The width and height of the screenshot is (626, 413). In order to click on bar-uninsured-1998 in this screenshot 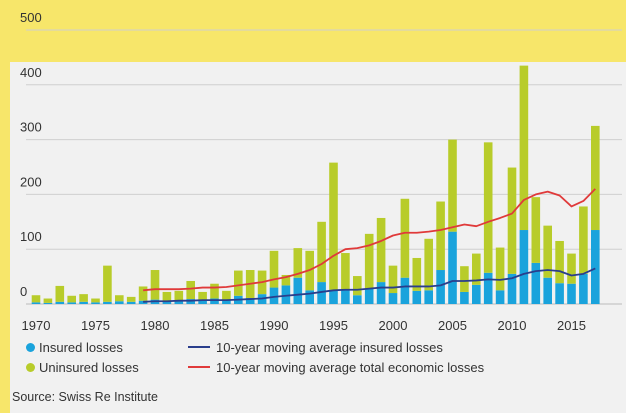, I will do `click(369, 261)`.